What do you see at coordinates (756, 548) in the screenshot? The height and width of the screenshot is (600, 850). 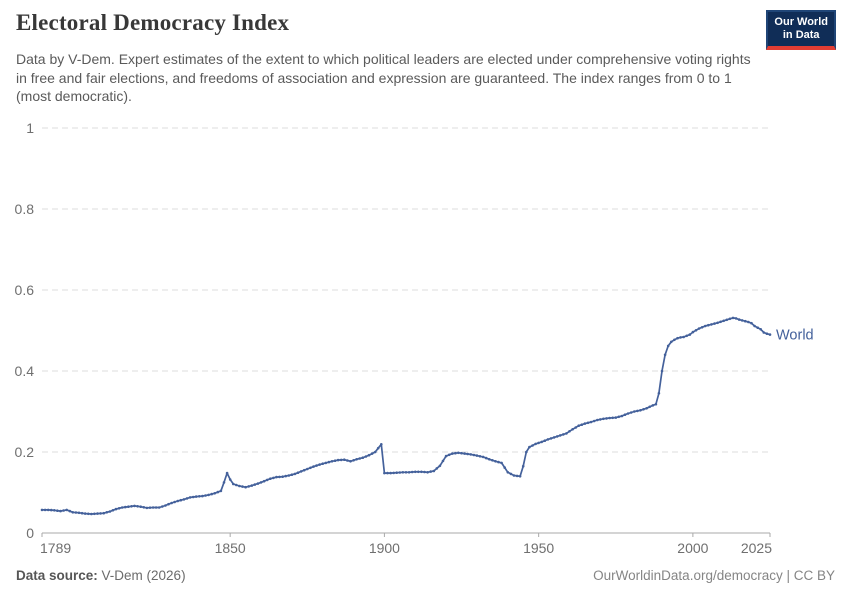 I see `x-tick-label: 2025` at bounding box center [756, 548].